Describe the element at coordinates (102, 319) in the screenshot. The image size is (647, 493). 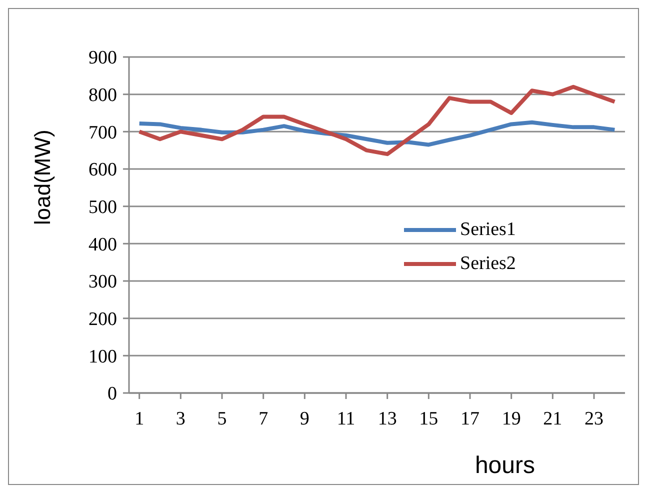
I see `y-tick-label: 200` at that location.